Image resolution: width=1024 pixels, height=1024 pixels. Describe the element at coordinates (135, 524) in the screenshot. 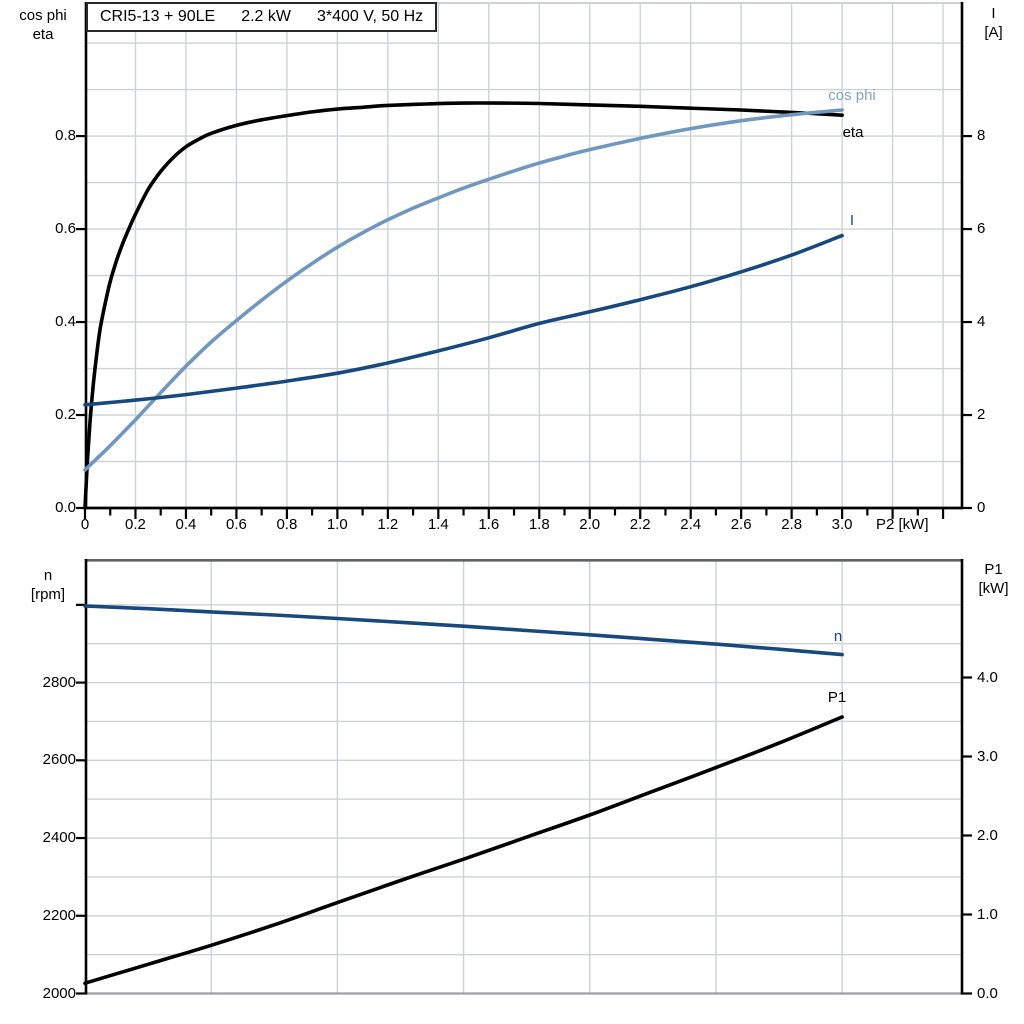

I see `x-tick-label: 0.2` at that location.